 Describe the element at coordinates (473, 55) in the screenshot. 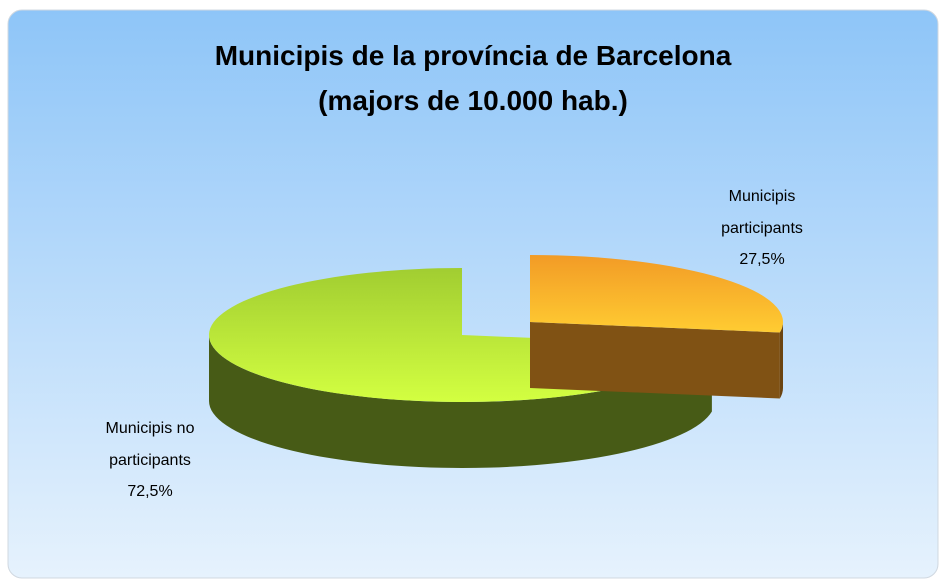

I see `chart-title: Municipis de la província de Barcelona` at that location.